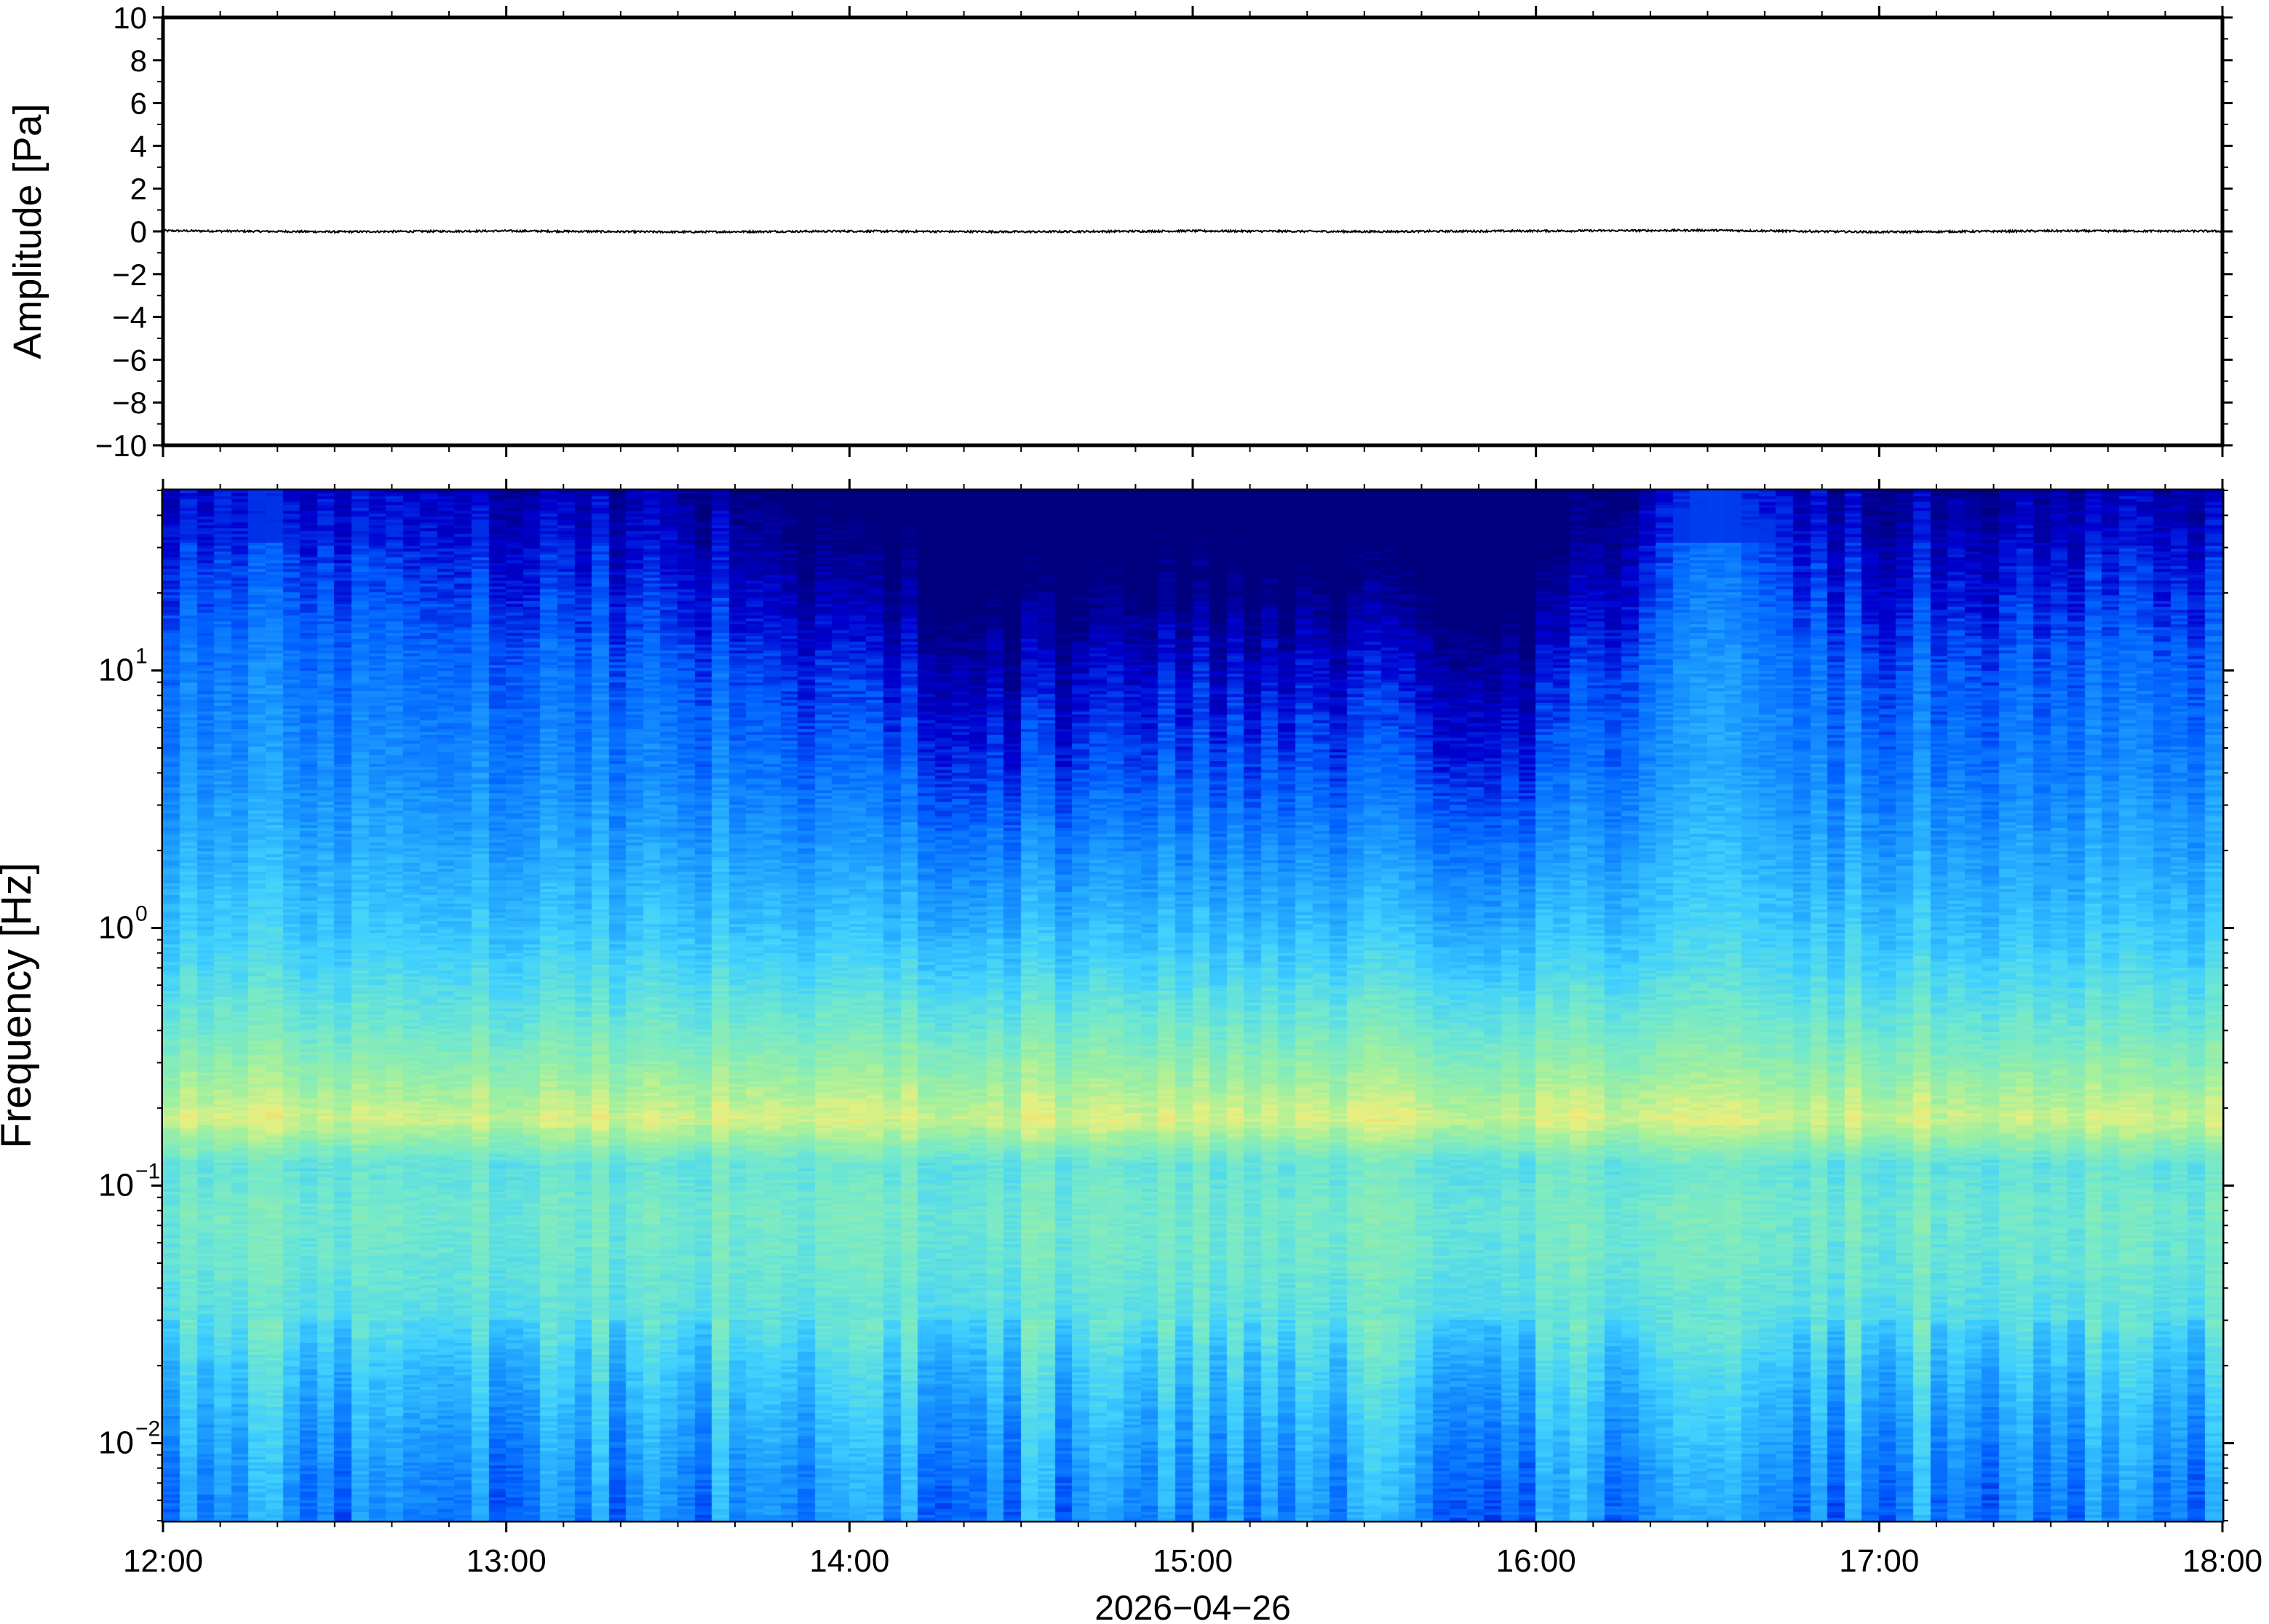 This screenshot has height=1624, width=2269. I want to click on amplitude-ytick-label: 8, so click(138, 61).